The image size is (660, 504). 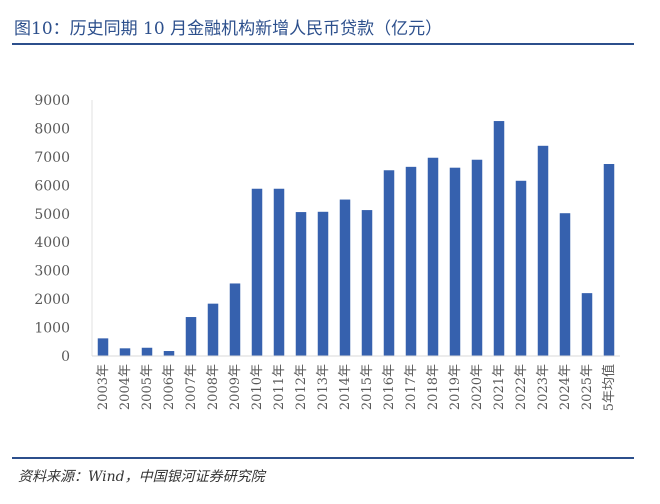 What do you see at coordinates (499, 387) in the screenshot?
I see `x-tick-label: 2021年` at bounding box center [499, 387].